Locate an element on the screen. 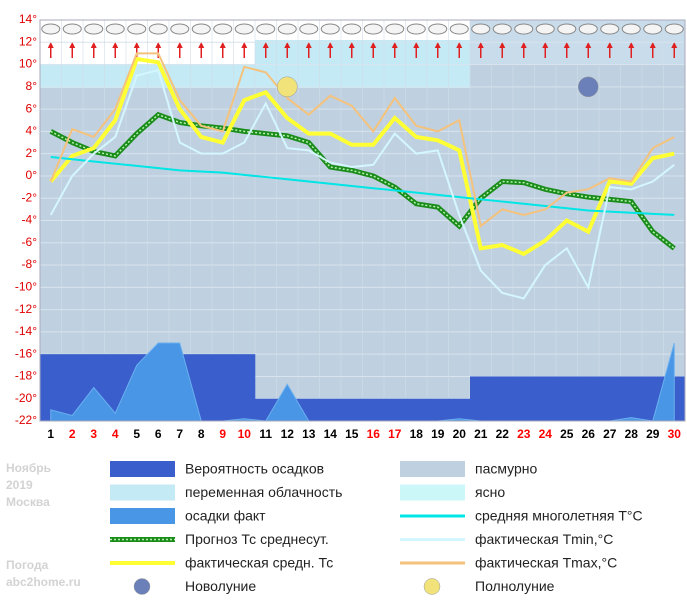  legend-label: пасмурно is located at coordinates (506, 469).